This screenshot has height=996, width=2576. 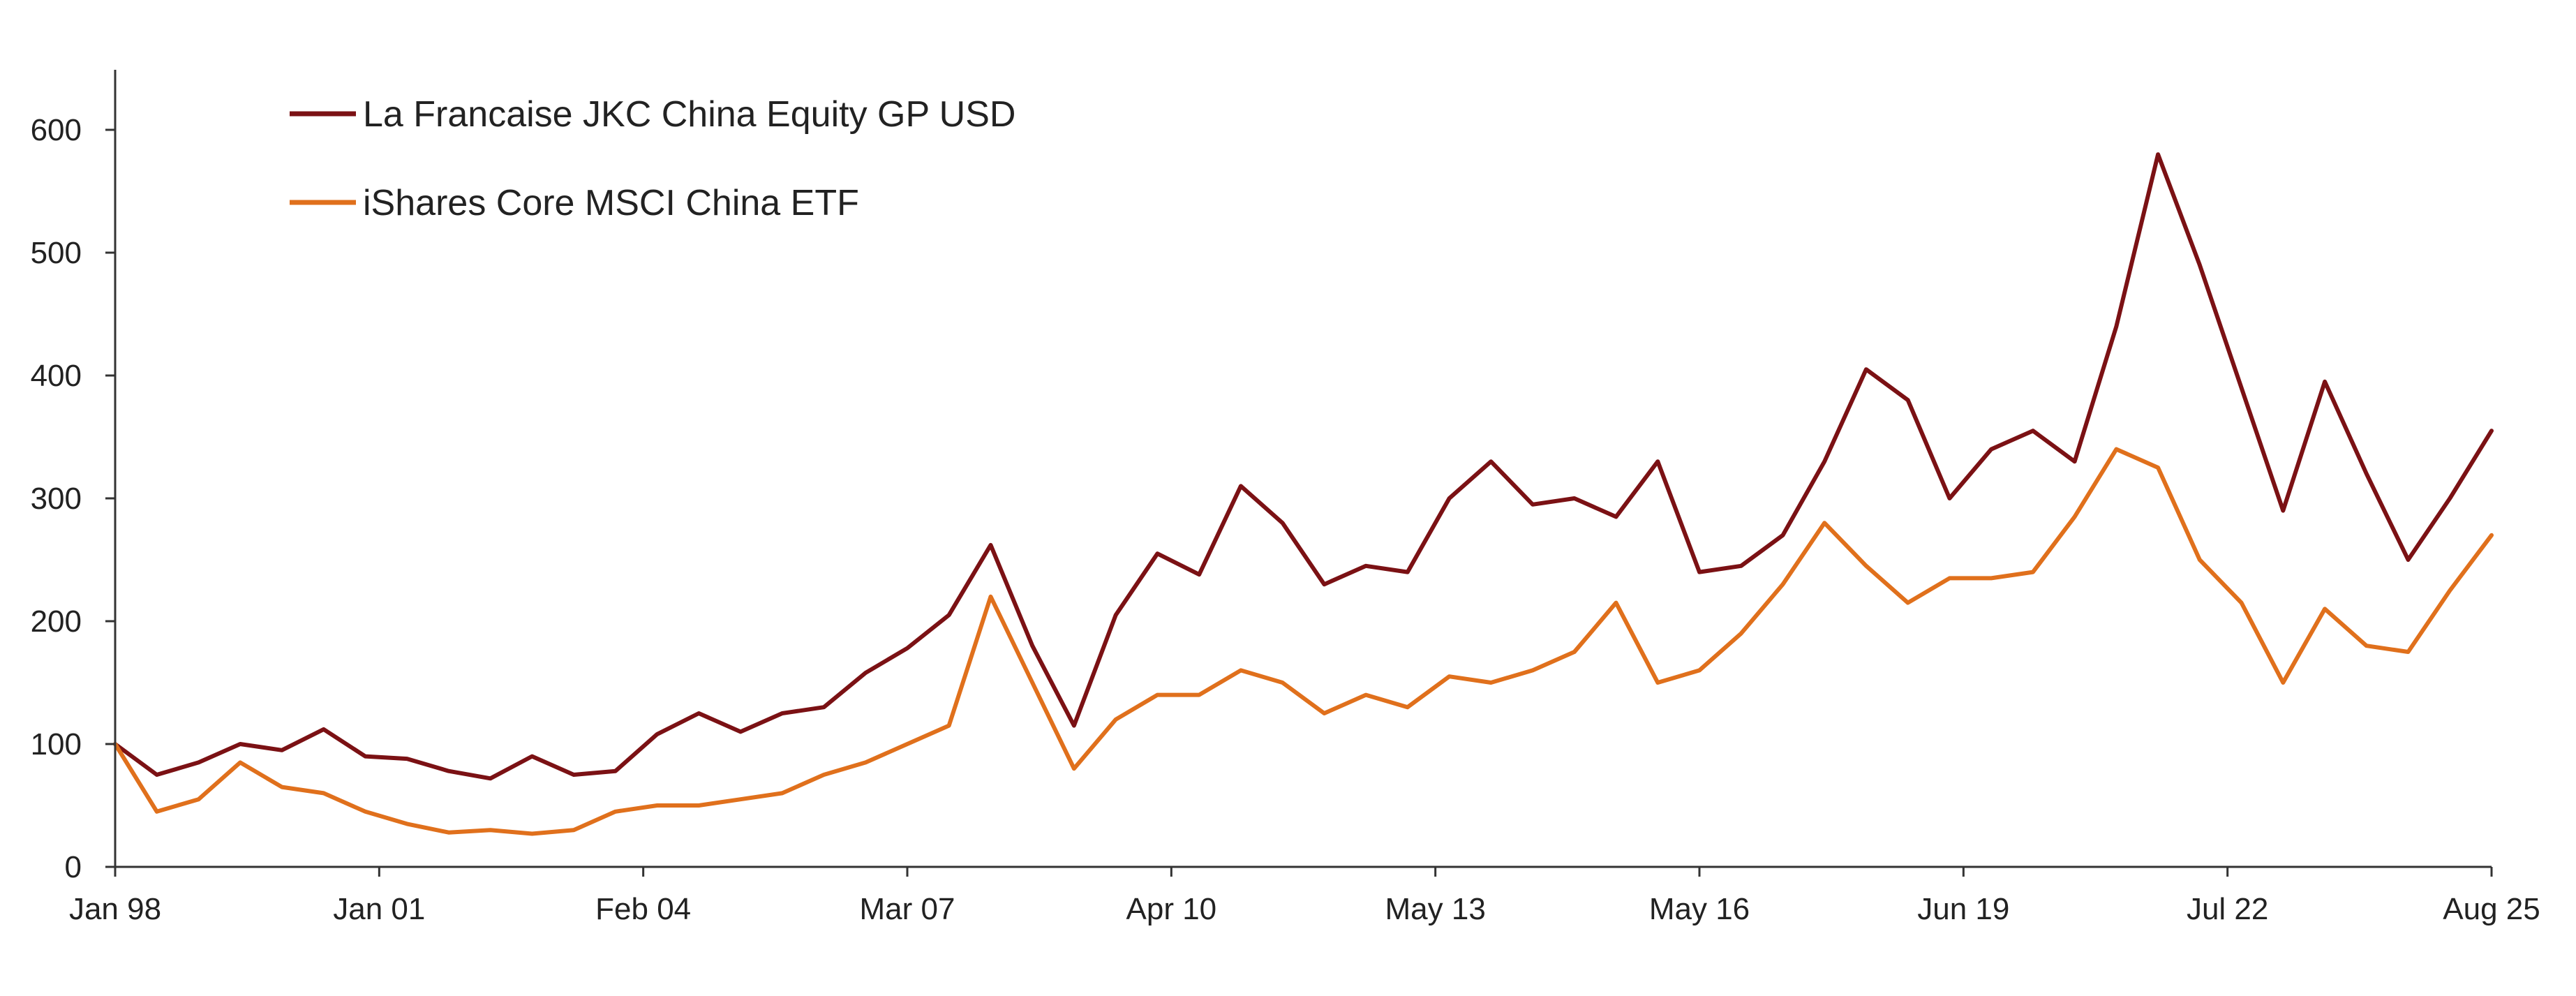 What do you see at coordinates (2227, 909) in the screenshot?
I see `x-tick-label: Jul 22` at bounding box center [2227, 909].